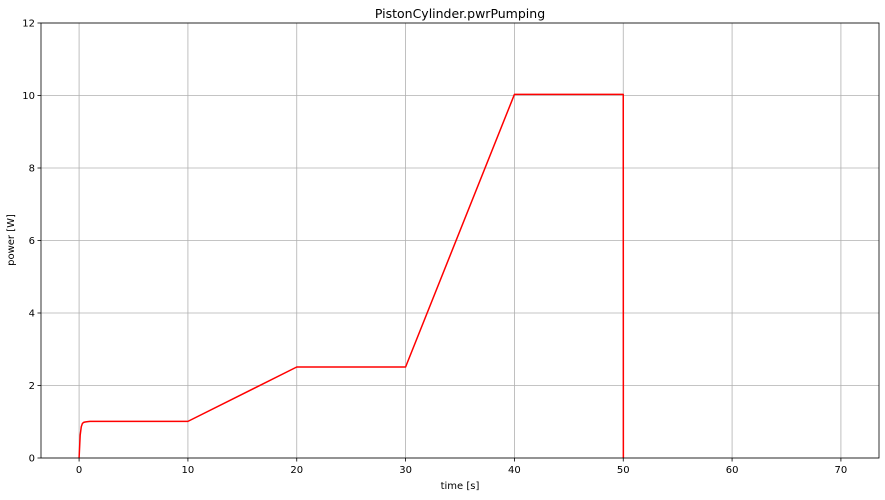 This screenshot has height=500, width=885. Describe the element at coordinates (28, 96) in the screenshot. I see `y-tick-label: 10` at that location.